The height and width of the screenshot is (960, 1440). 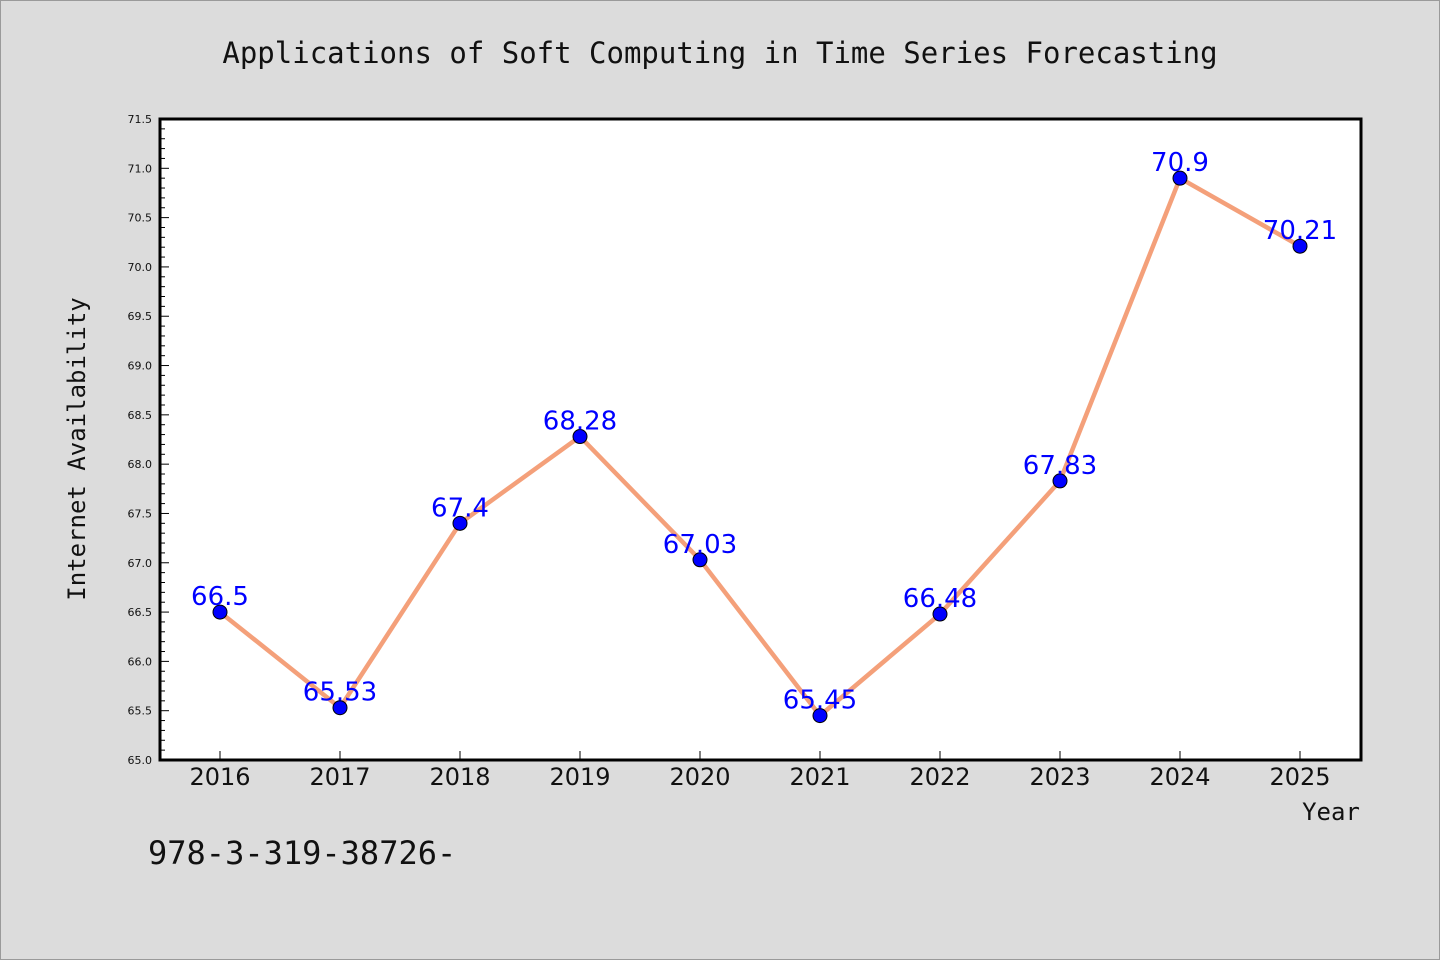 I want to click on y-tick-label: 65.5, so click(x=140, y=711).